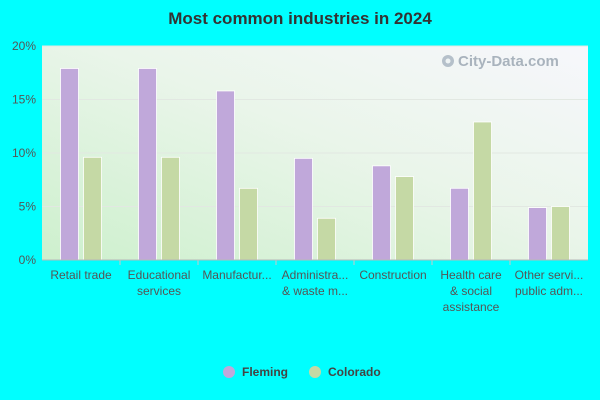  I want to click on watermark: City-Data.com, so click(500, 61).